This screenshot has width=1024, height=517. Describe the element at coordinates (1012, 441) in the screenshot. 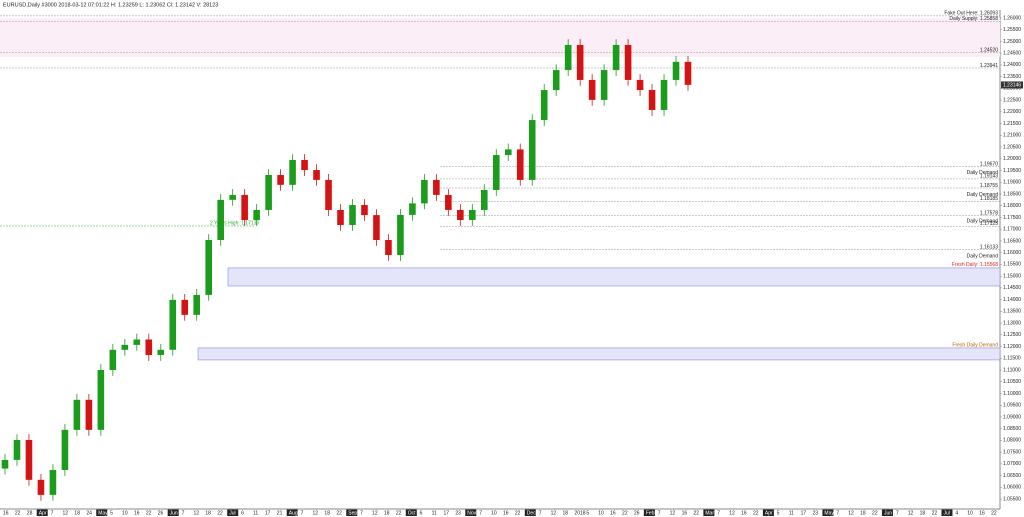

I see `y-tick-label: 1.08000` at that location.